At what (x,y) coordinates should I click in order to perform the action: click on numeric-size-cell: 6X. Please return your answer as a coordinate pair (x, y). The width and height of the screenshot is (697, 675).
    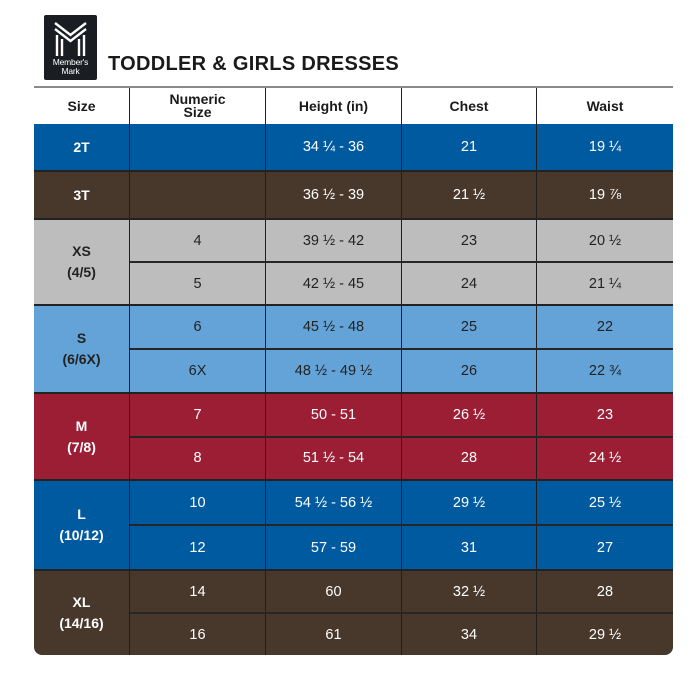
    Looking at the image, I should click on (198, 371).